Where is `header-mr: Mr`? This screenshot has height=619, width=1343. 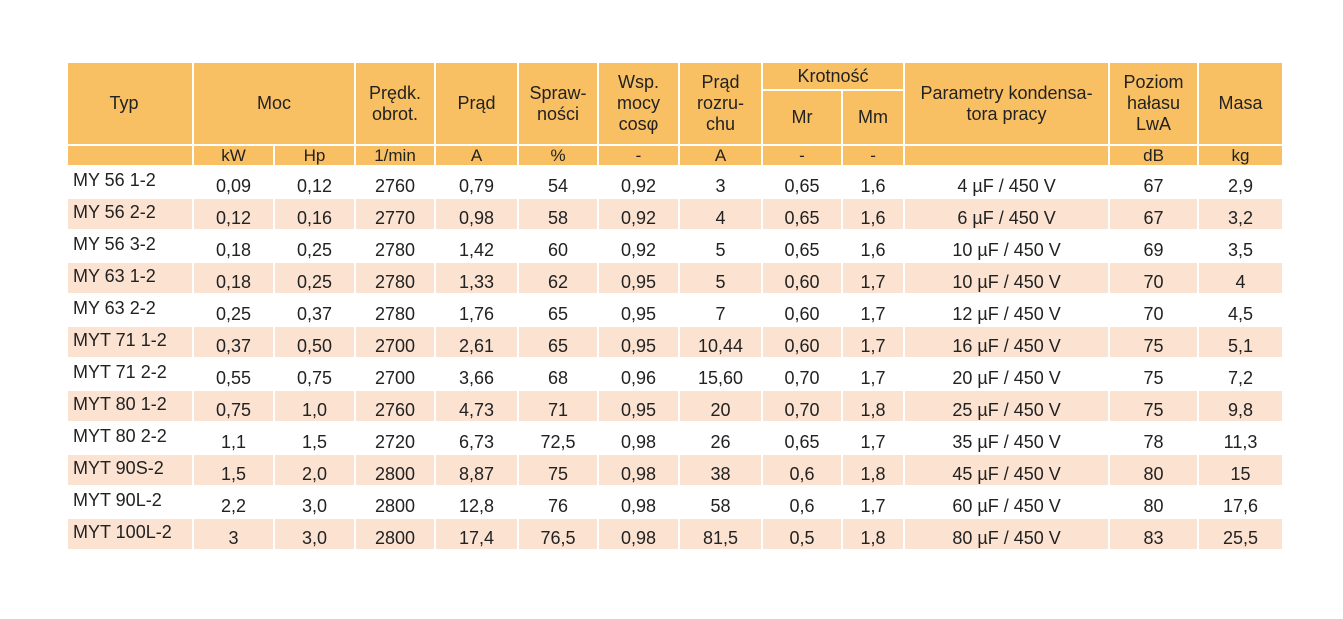
header-mr: Mr is located at coordinates (802, 117).